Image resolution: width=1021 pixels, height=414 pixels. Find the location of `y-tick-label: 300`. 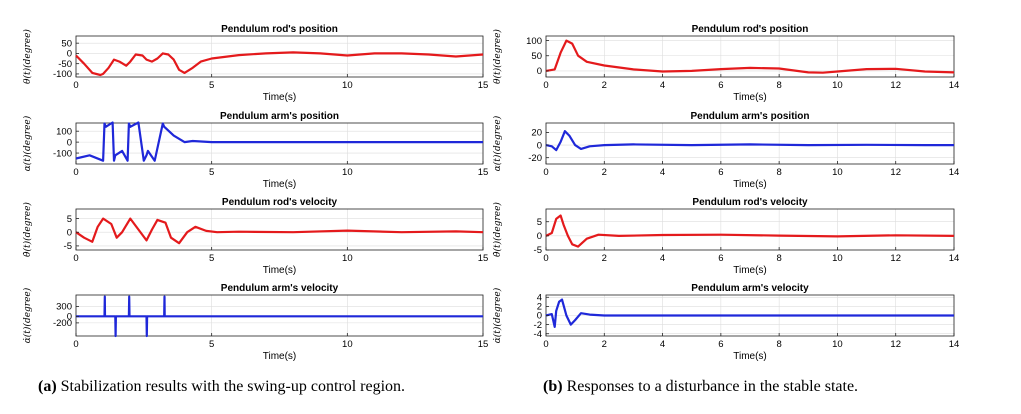

y-tick-label: 300 is located at coordinates (64, 307).